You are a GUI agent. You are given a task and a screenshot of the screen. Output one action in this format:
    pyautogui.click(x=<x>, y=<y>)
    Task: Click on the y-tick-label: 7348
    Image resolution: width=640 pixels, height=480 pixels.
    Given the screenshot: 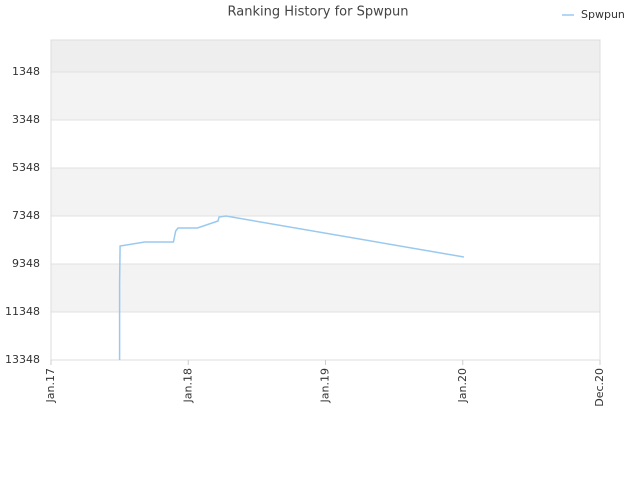 What is the action you would take?
    pyautogui.click(x=26, y=215)
    